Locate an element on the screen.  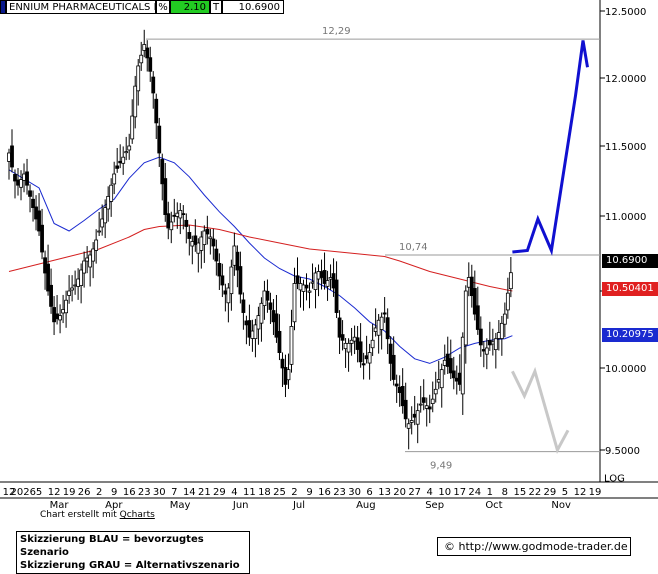
x-tick-label: 5 is located at coordinates (39, 492).